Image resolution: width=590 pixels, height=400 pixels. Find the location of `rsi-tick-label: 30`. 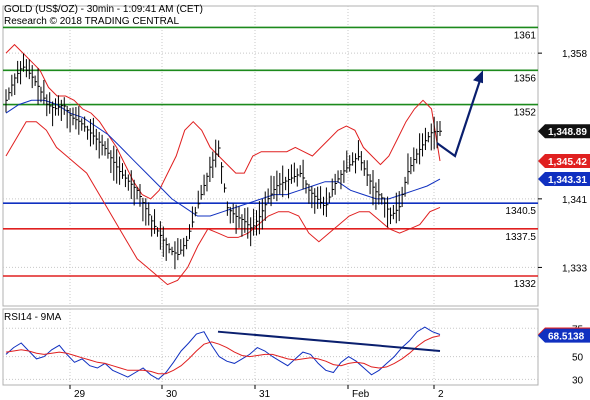

rsi-tick-label: 30 is located at coordinates (578, 380).